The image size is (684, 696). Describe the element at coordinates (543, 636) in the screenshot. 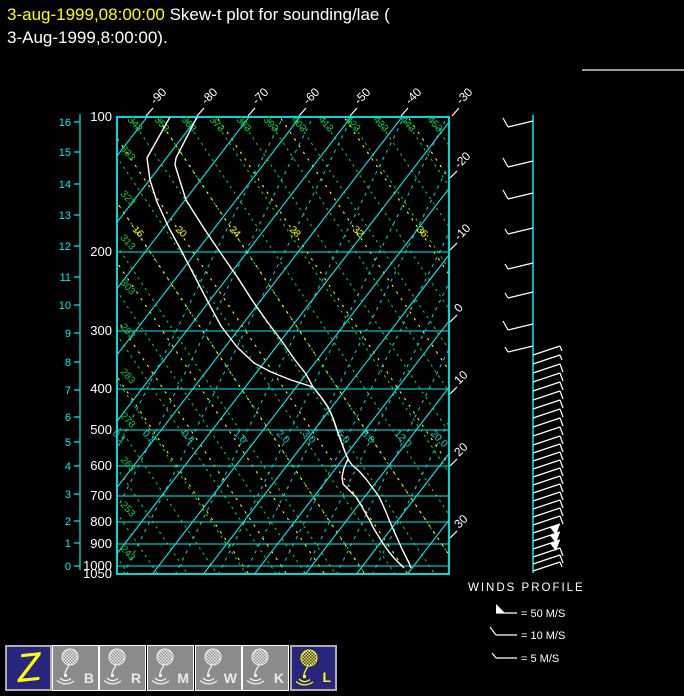

I see `winds-legend-label: = 10 M/S` at that location.